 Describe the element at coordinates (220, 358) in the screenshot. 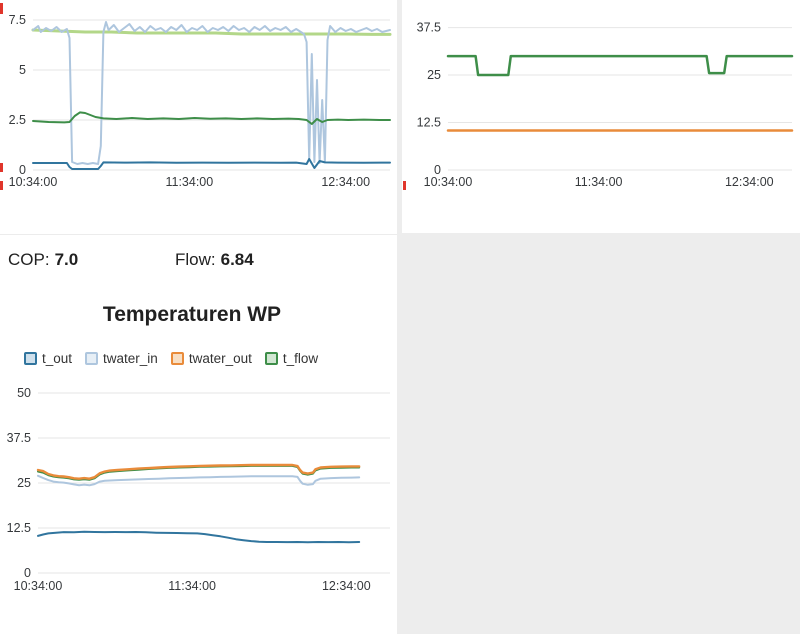

I see `legend-label: twater_out` at that location.